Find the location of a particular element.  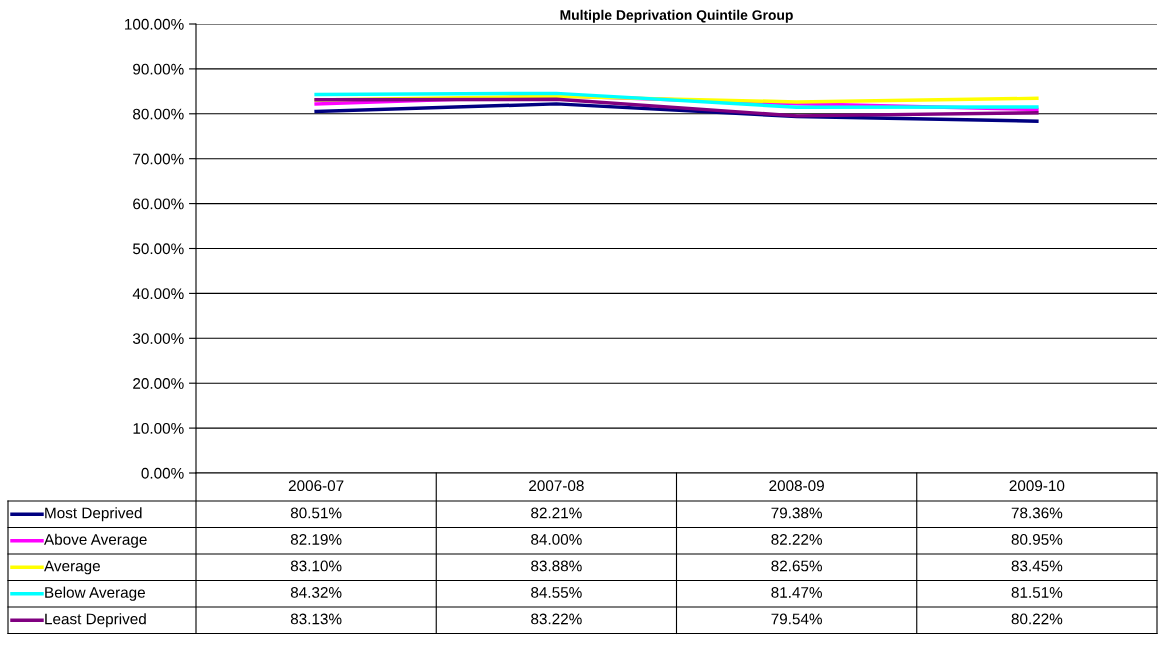

data-label: 84.00% is located at coordinates (556, 539).